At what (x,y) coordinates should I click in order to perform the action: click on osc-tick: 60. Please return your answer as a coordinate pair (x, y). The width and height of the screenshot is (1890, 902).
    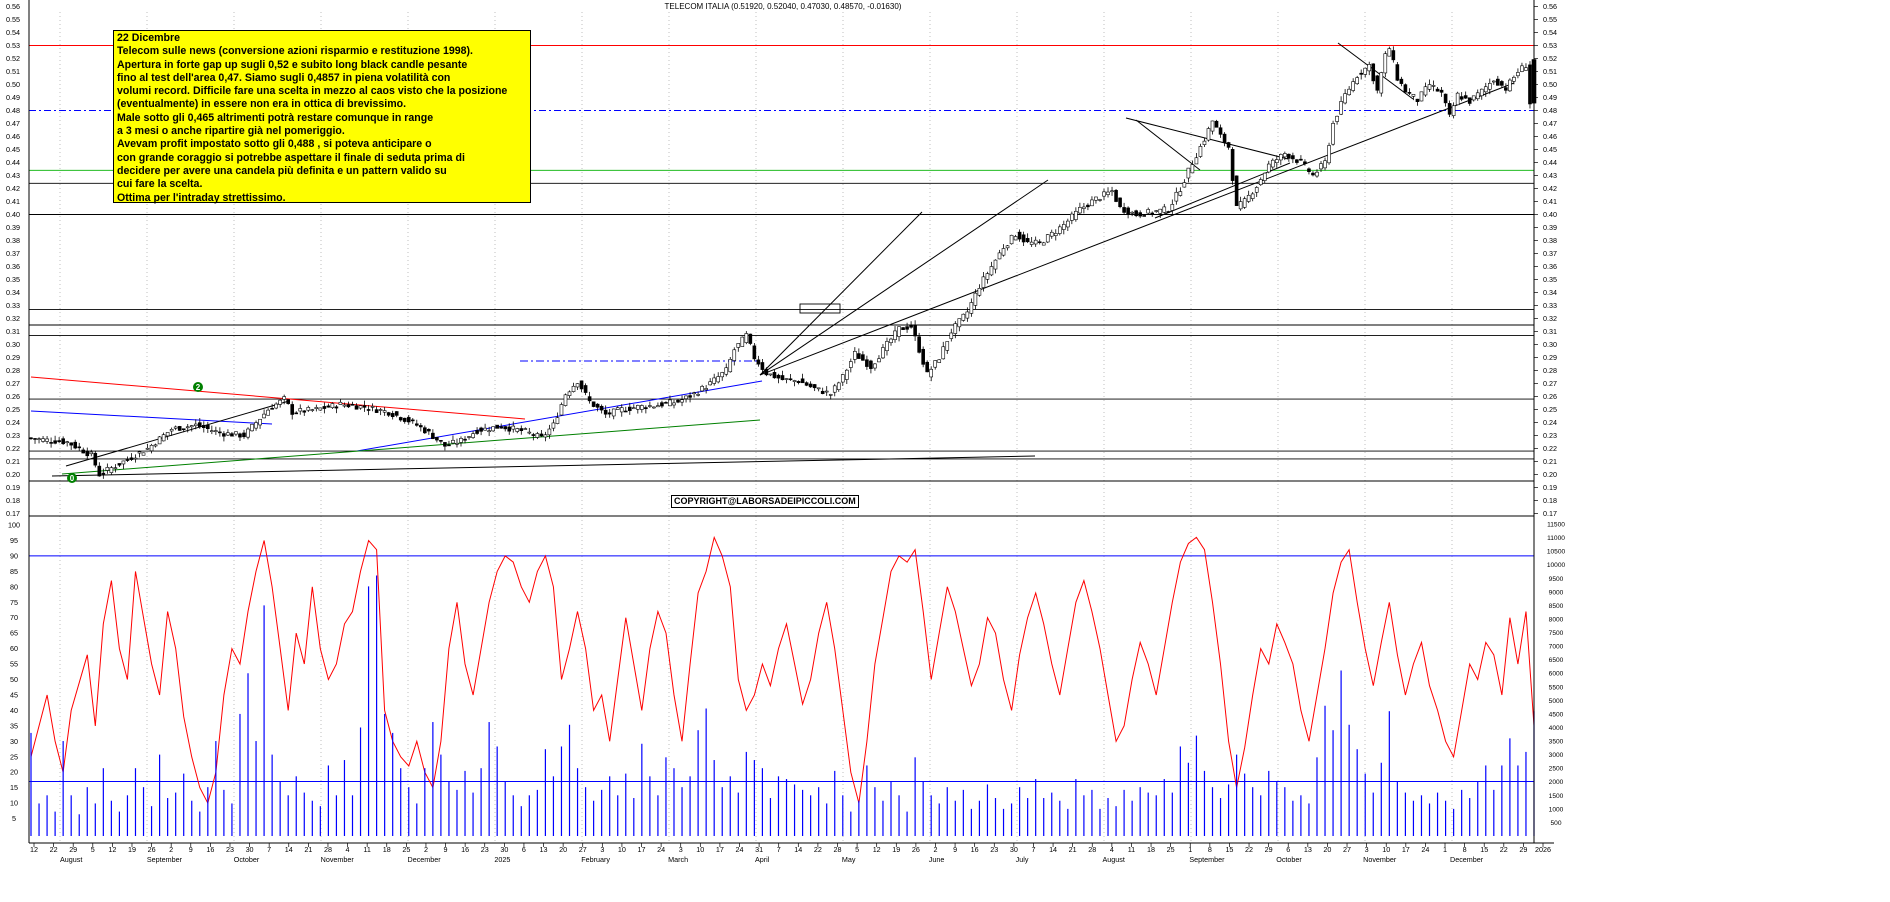
    Looking at the image, I should click on (14, 648).